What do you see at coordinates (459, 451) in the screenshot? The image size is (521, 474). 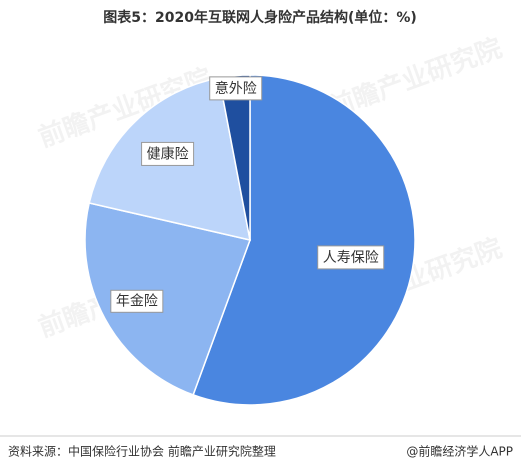 I see `brand: @前瞻经济学人APP` at bounding box center [459, 451].